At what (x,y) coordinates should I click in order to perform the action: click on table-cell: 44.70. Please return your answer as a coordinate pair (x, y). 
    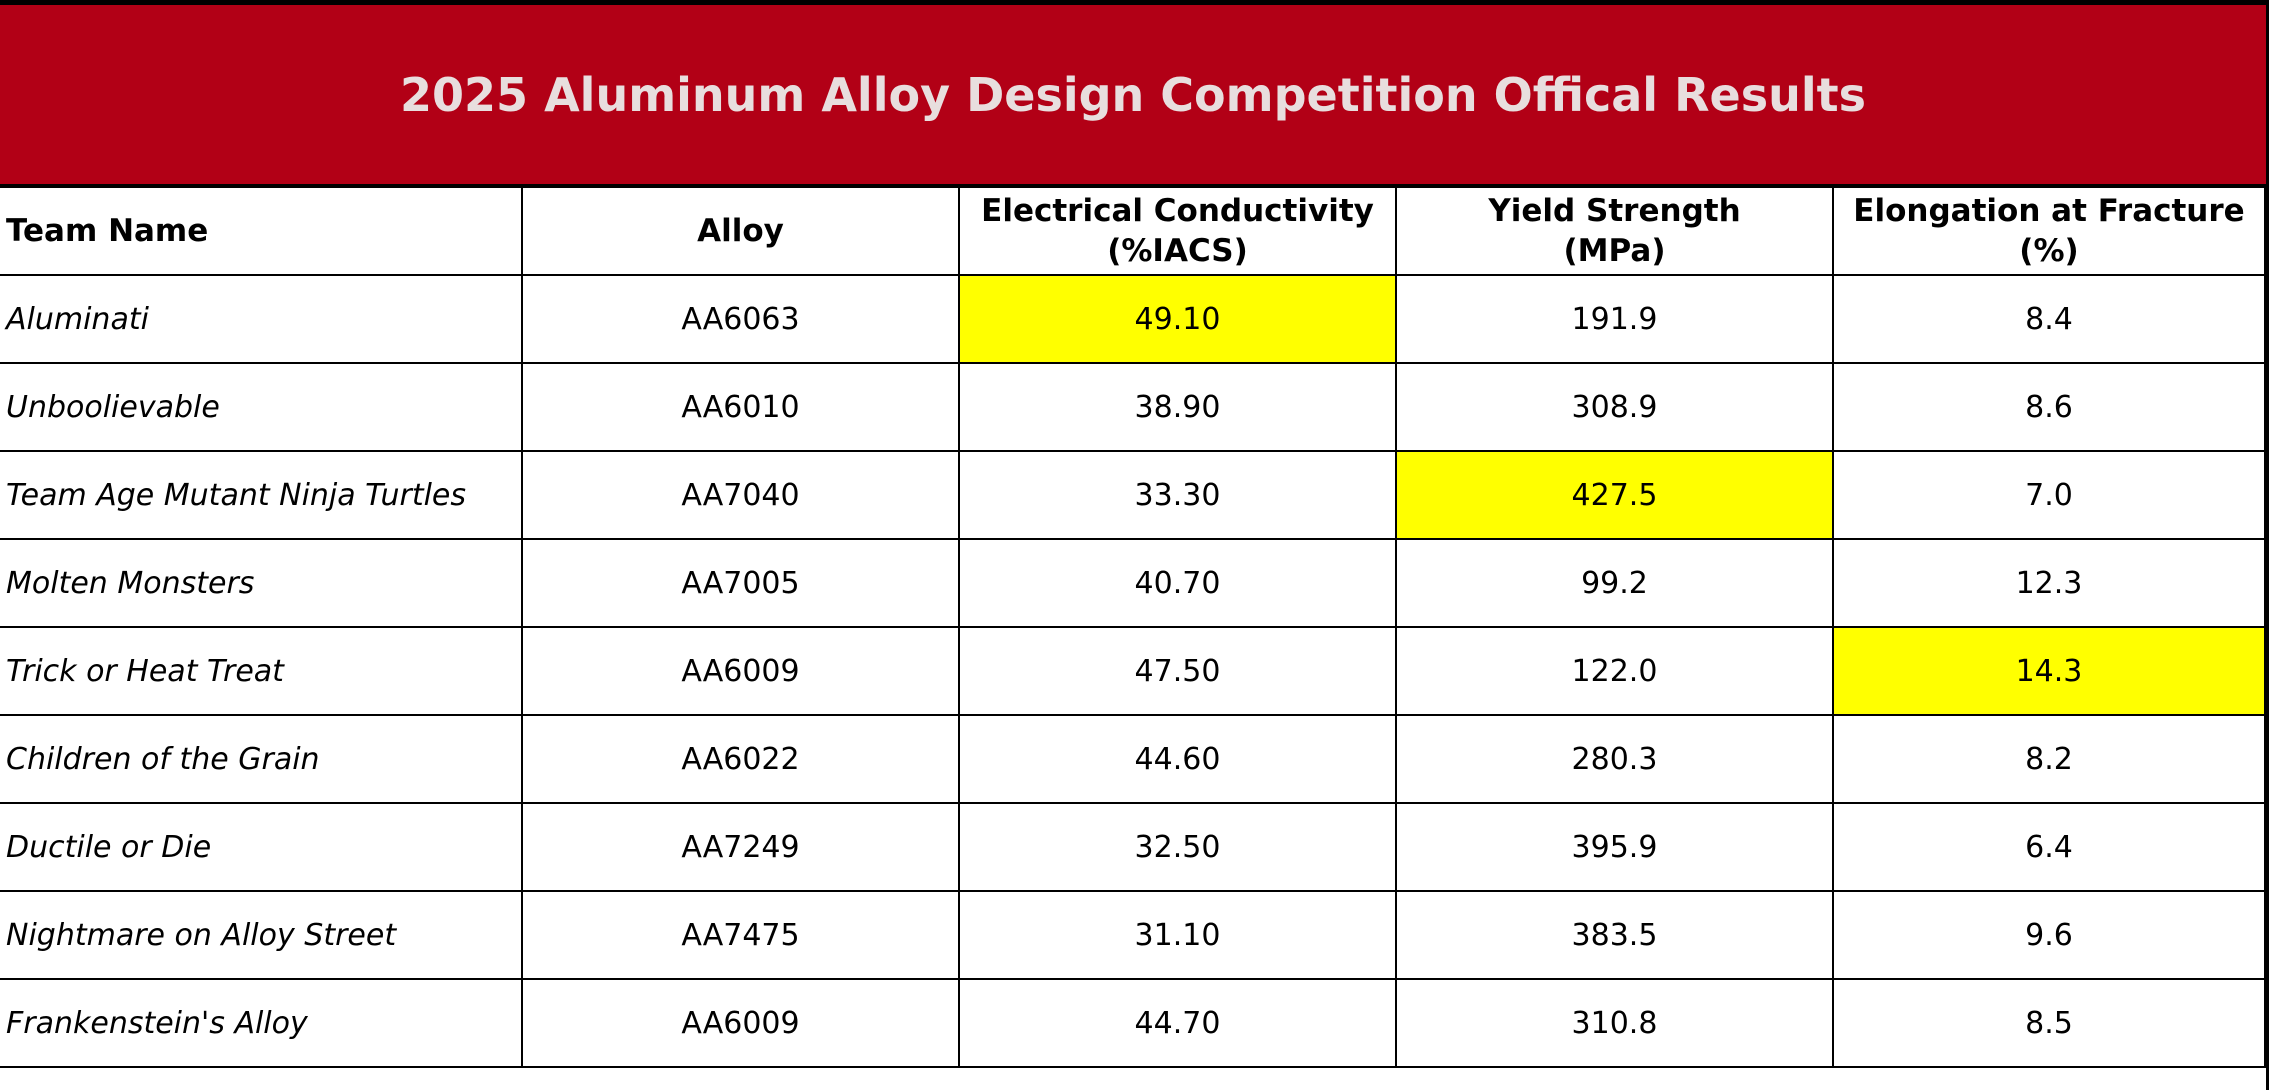
    Looking at the image, I should click on (1177, 1023).